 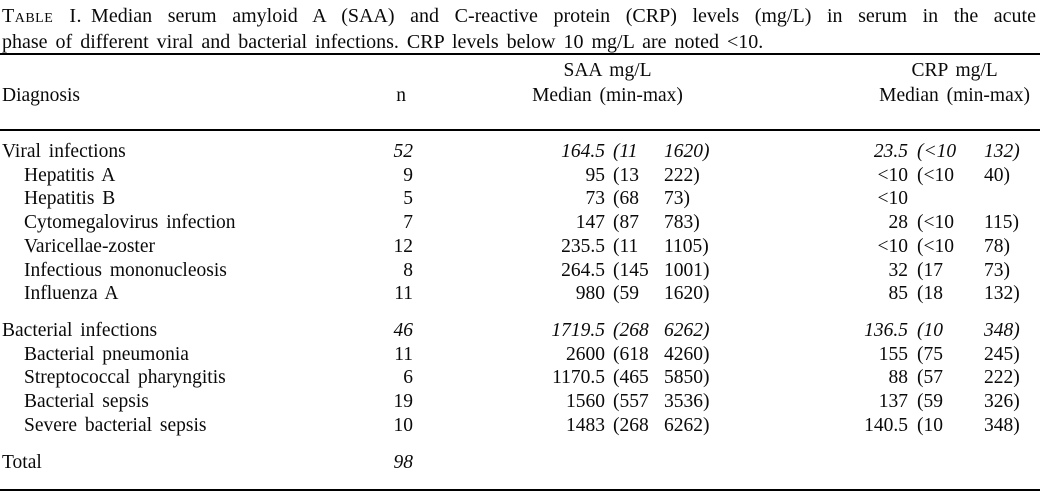 What do you see at coordinates (520, 54) in the screenshot?
I see `rule-below-caption` at bounding box center [520, 54].